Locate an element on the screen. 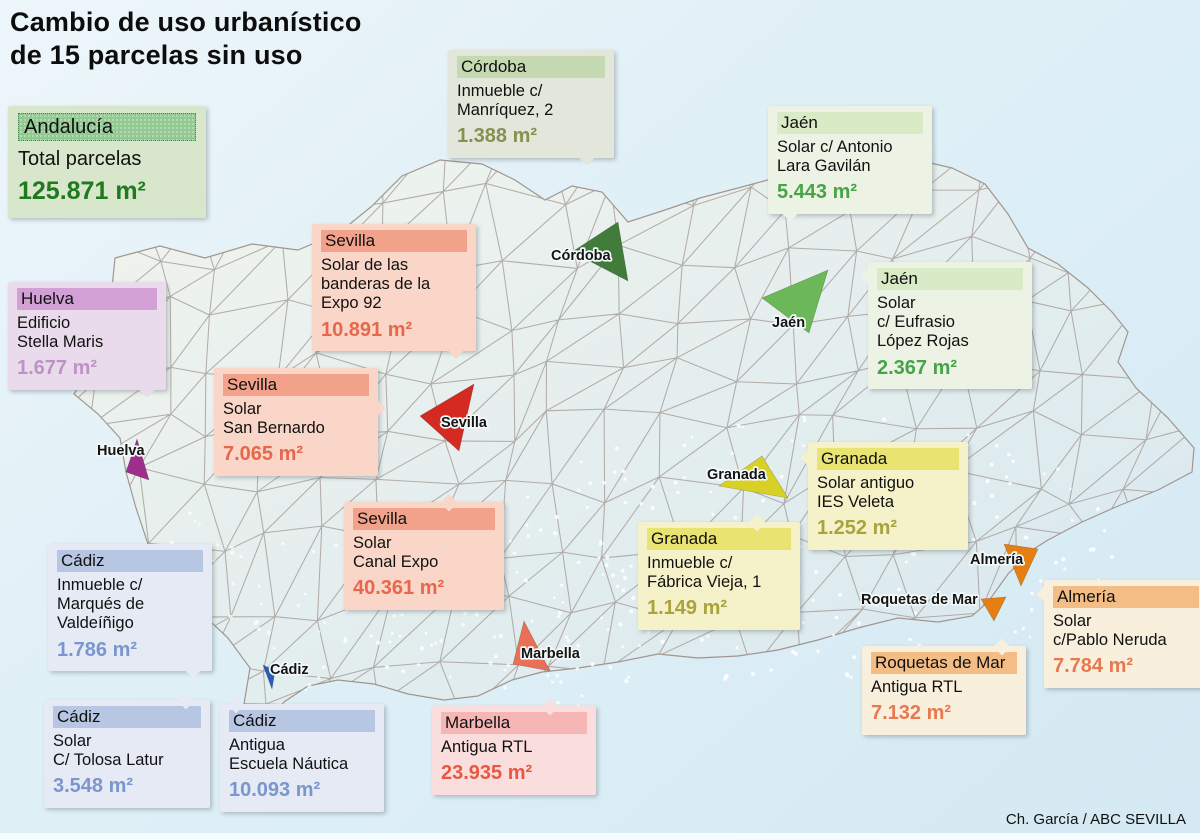 The width and height of the screenshot is (1200, 840). callout-line: C/ Tolosa Latur is located at coordinates (108, 760).